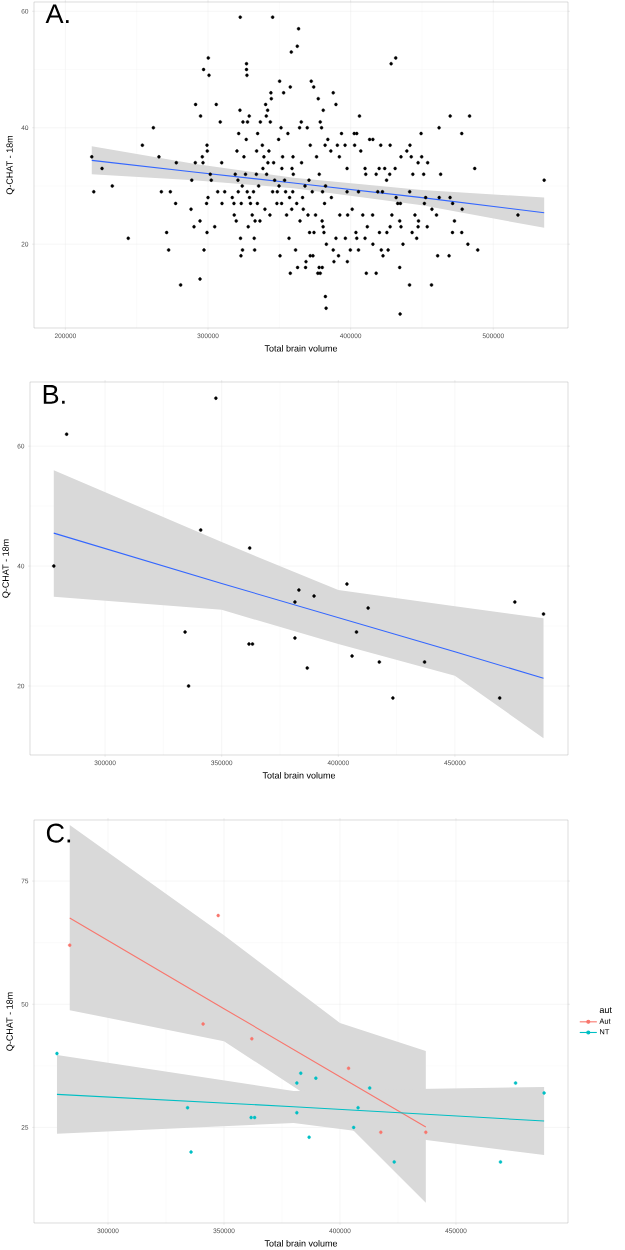  What do you see at coordinates (58, 833) in the screenshot?
I see `chart-title: C.` at bounding box center [58, 833].